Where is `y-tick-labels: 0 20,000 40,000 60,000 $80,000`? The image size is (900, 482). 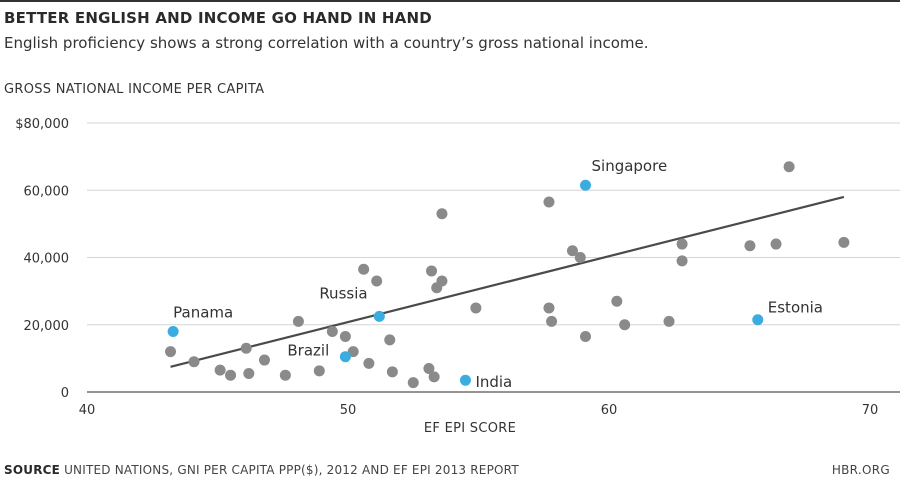 y-tick-labels: 0 20,000 40,000 60,000 $80,000 is located at coordinates (42, 259).